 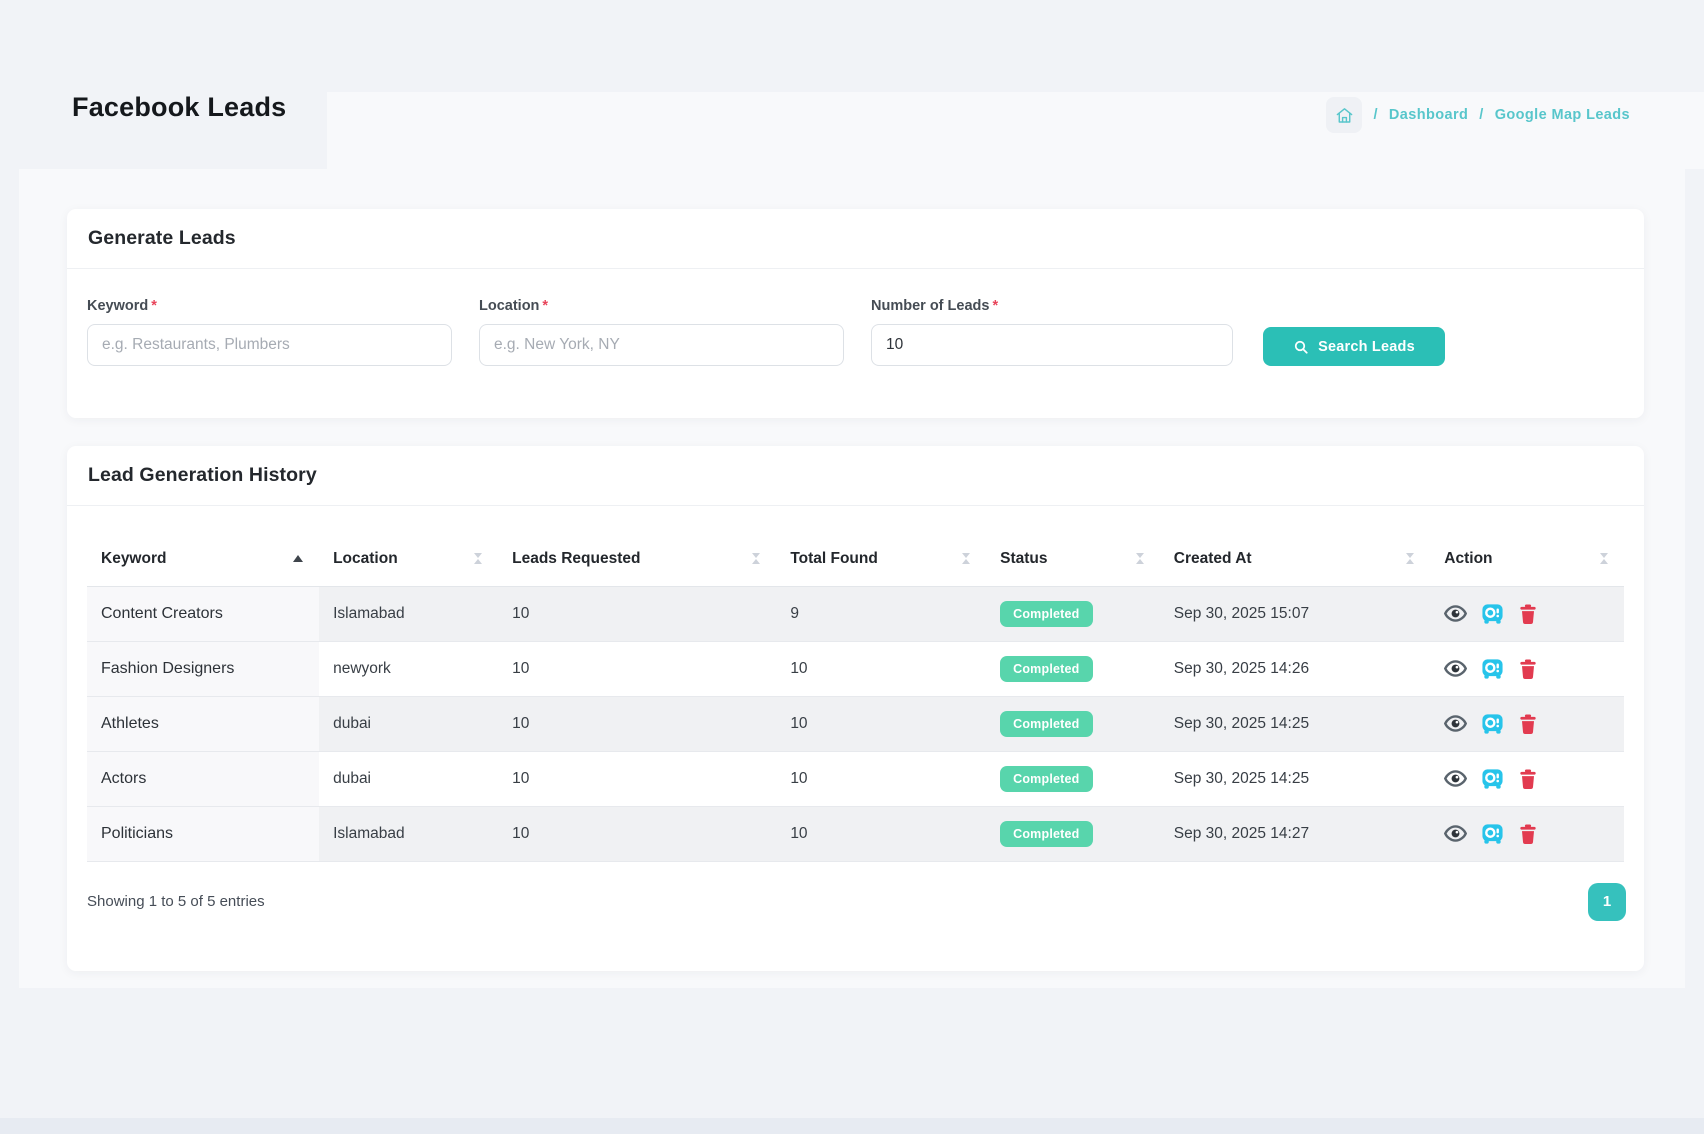 What do you see at coordinates (1295, 614) in the screenshot?
I see `cell-created-at: Sep 30, 2025 15:07` at bounding box center [1295, 614].